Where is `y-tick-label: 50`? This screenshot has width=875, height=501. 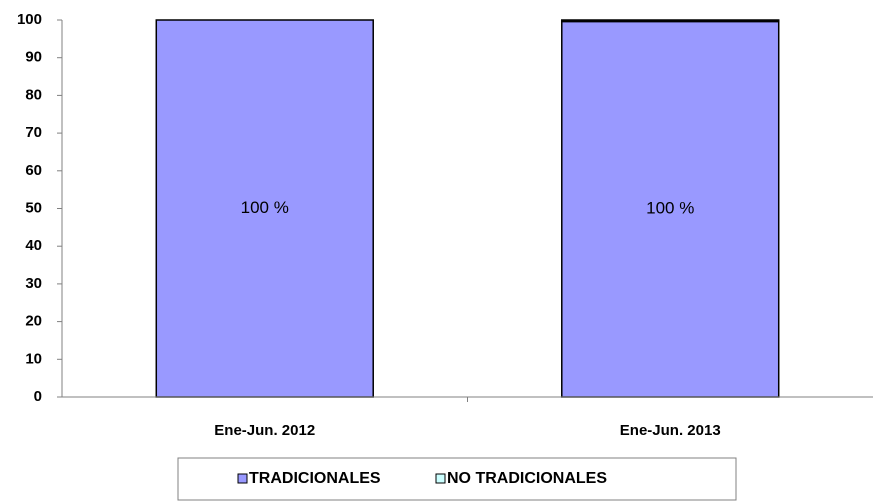
y-tick-label: 50 is located at coordinates (33, 207).